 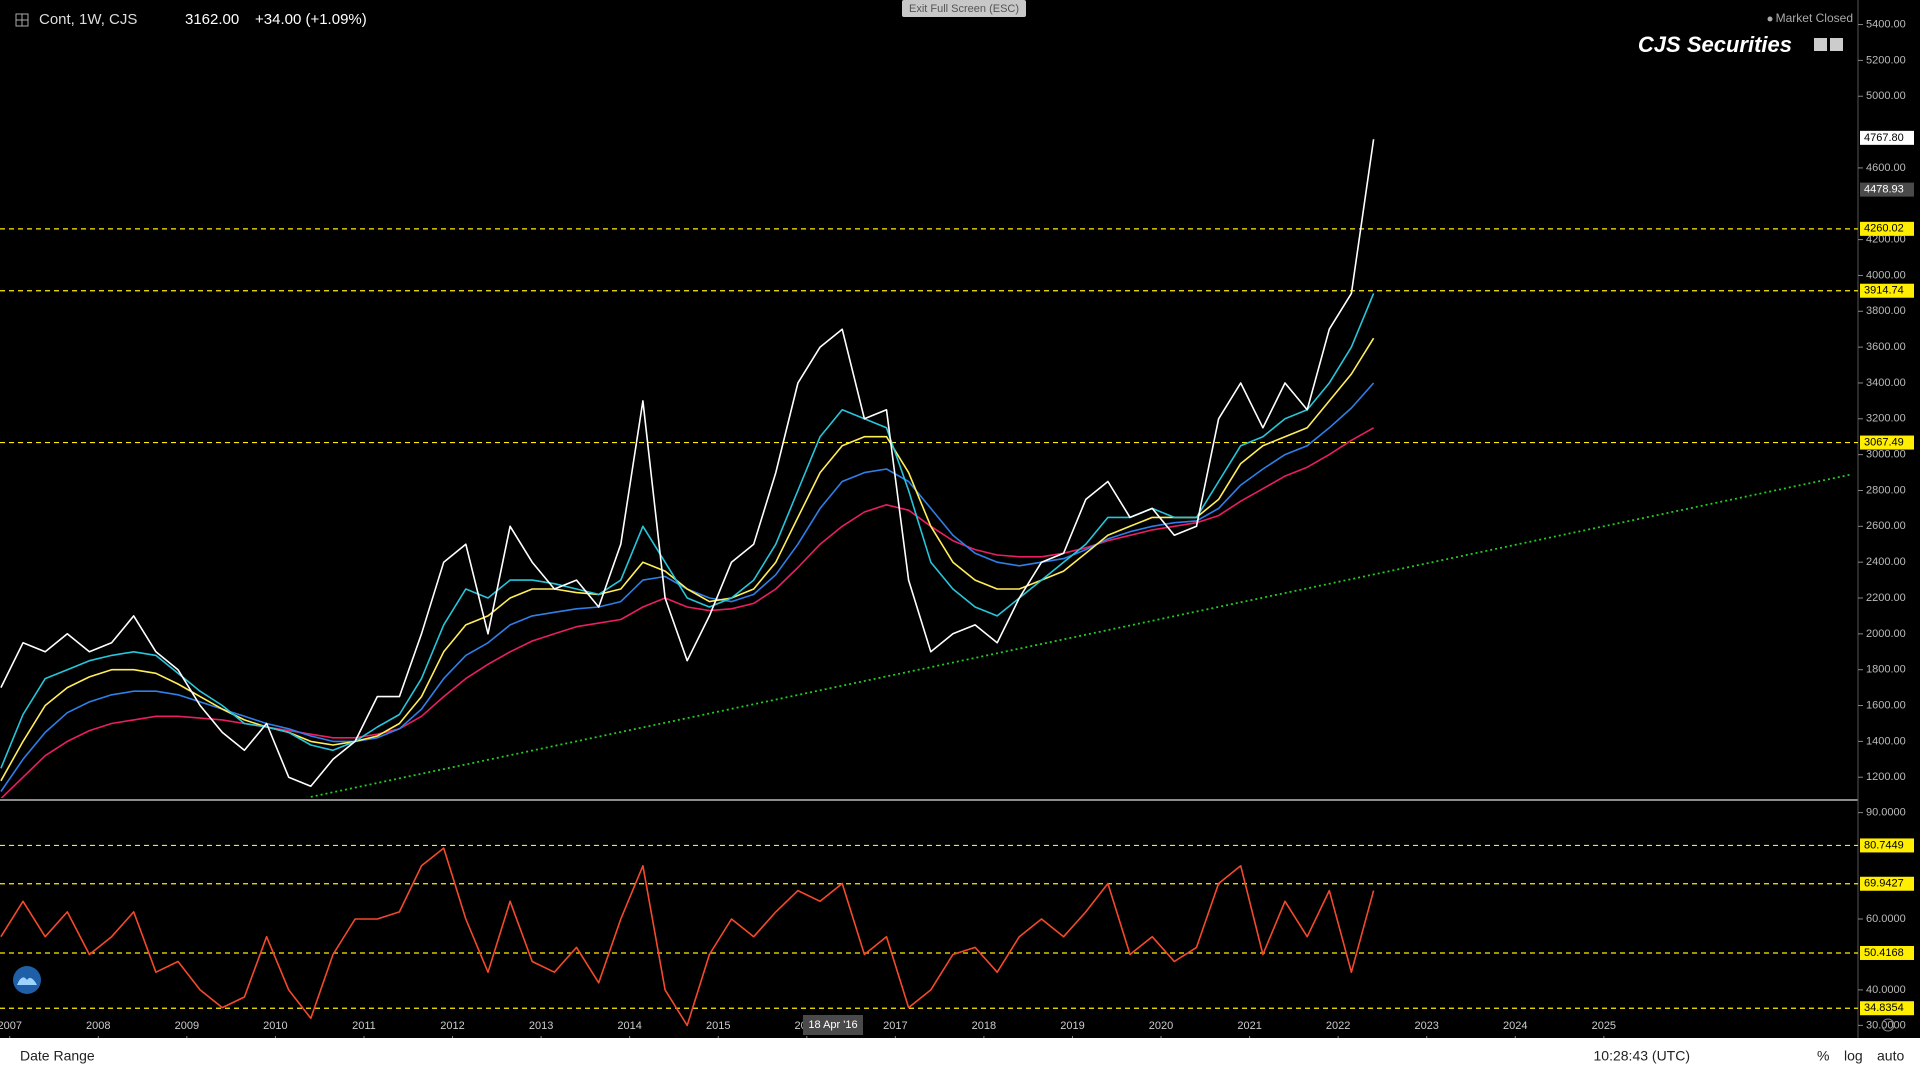 I want to click on crosshair-date: 18 Apr '16, so click(x=832, y=1025).